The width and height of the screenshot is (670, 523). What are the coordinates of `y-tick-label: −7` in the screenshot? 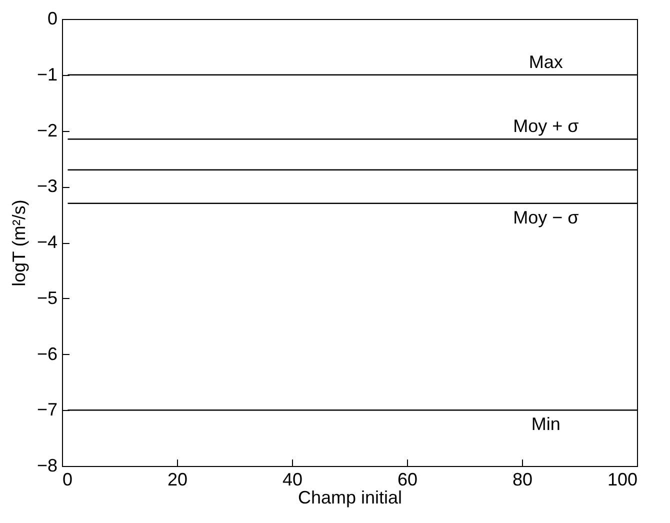 It's located at (47, 410).